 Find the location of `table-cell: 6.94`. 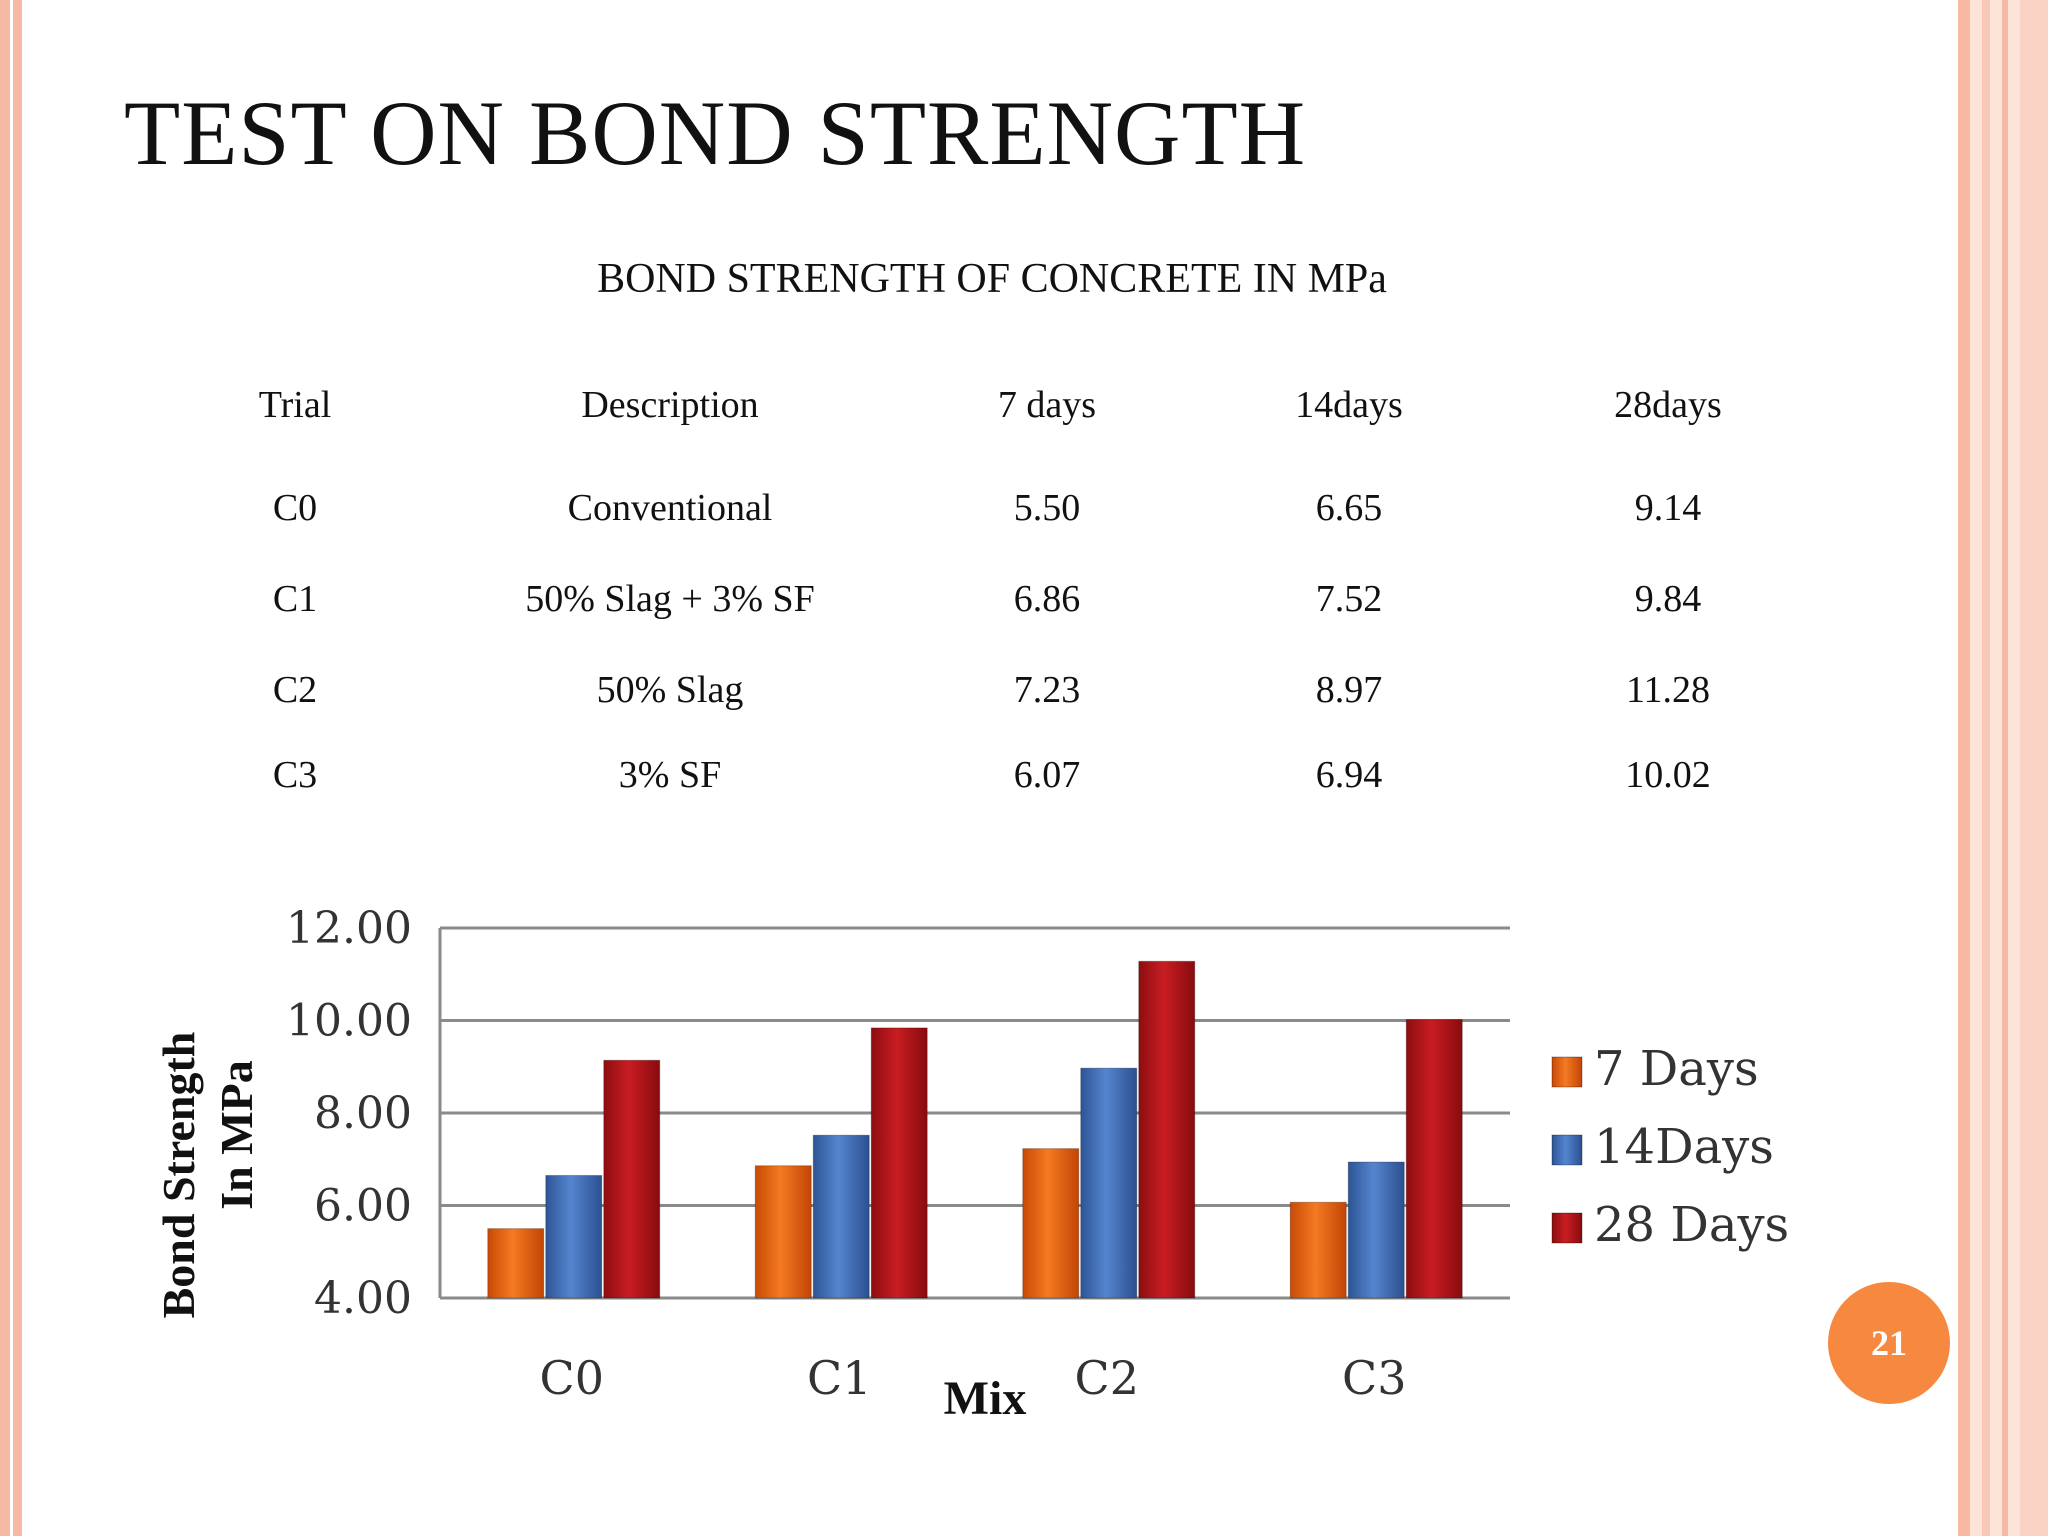

table-cell: 6.94 is located at coordinates (1349, 775).